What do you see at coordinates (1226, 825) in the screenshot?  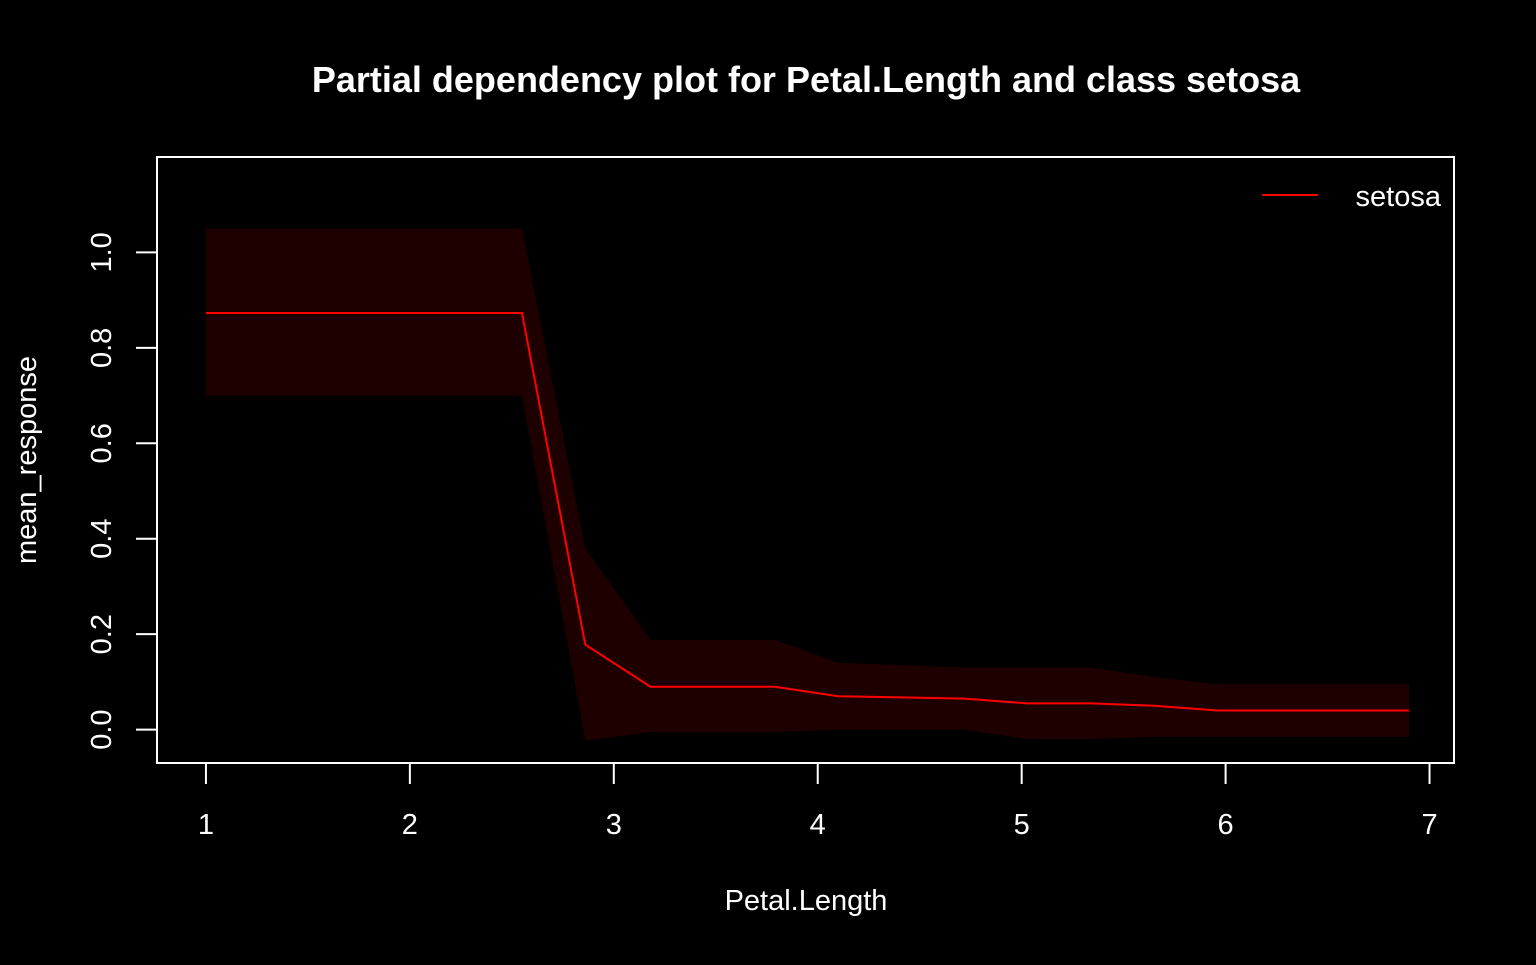 I see `x-tick-label: 6` at bounding box center [1226, 825].